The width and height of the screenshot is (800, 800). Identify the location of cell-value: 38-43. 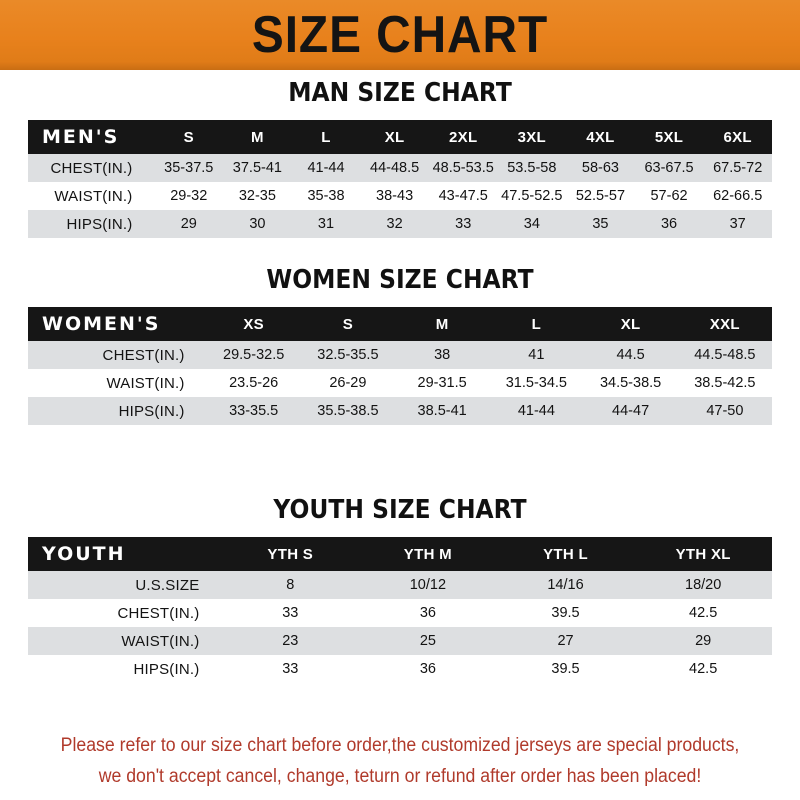
(394, 196).